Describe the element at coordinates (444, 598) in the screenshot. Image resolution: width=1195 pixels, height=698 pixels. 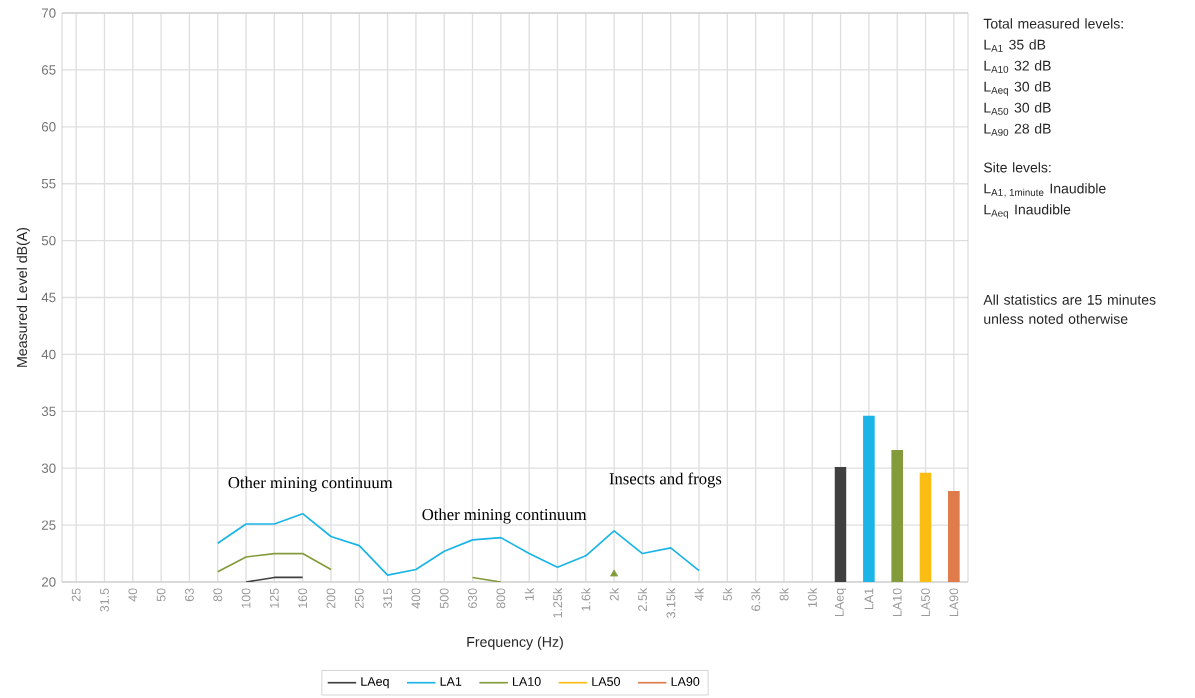
I see `x-tick-label: 500` at that location.